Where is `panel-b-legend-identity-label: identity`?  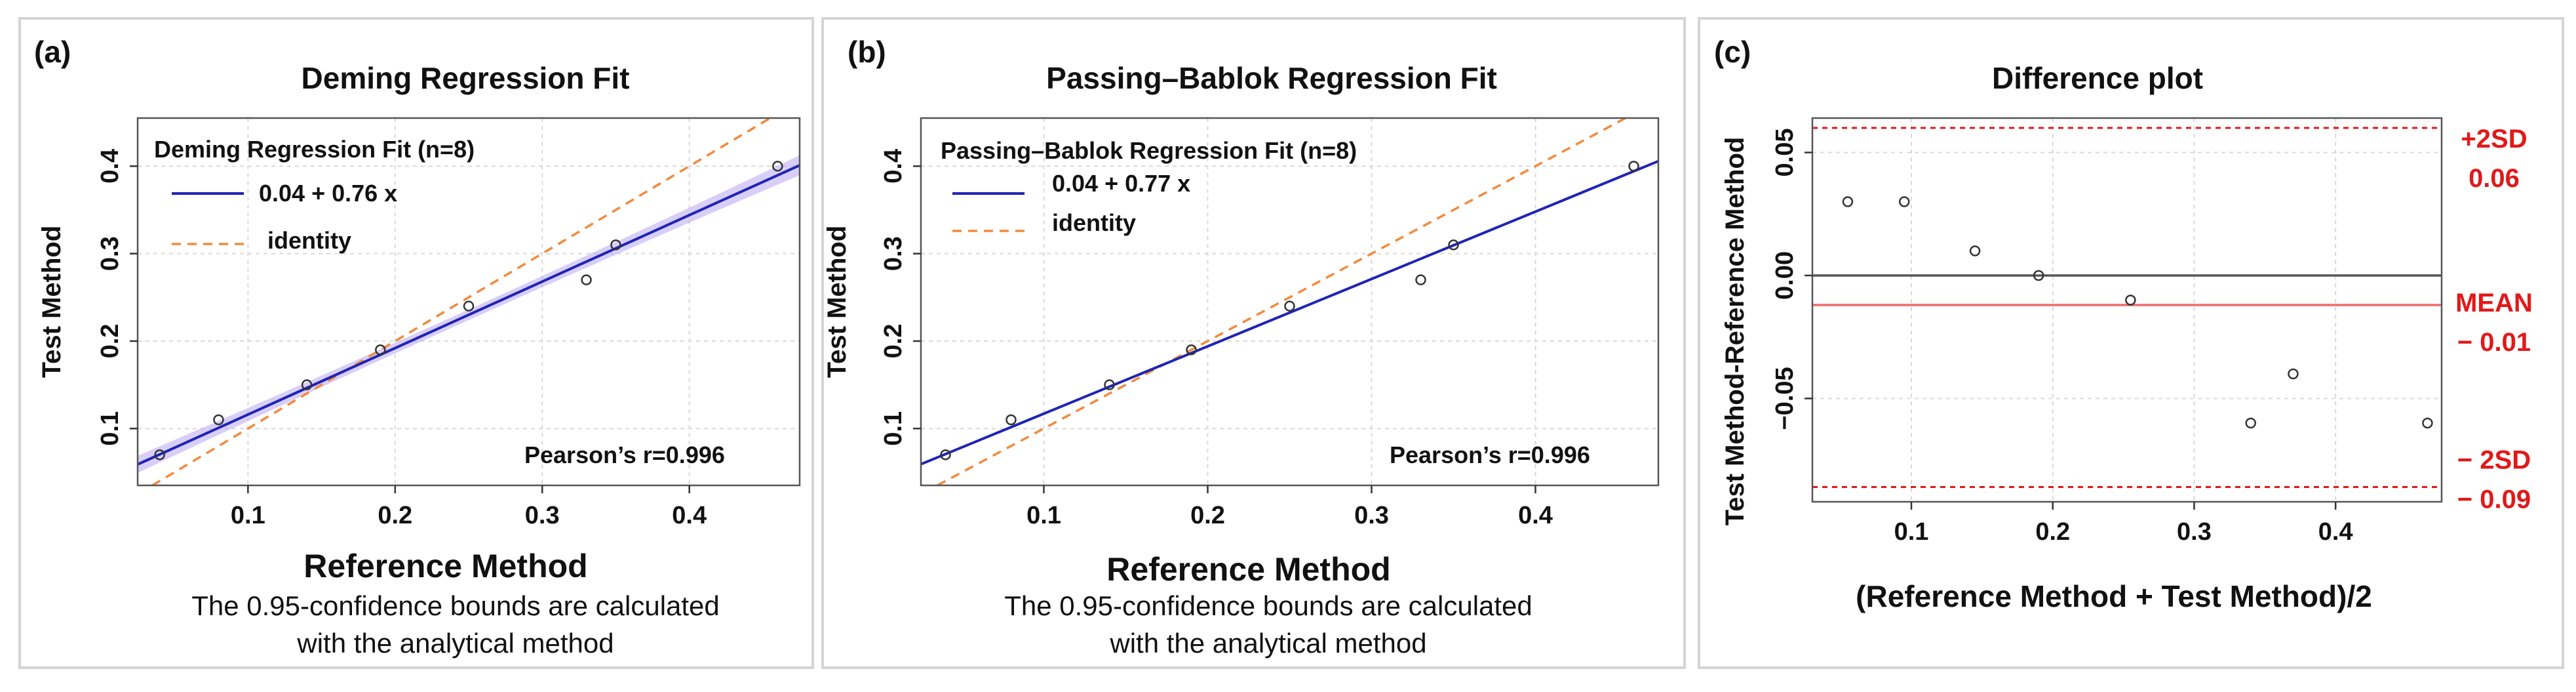
panel-b-legend-identity-label: identity is located at coordinates (1094, 222).